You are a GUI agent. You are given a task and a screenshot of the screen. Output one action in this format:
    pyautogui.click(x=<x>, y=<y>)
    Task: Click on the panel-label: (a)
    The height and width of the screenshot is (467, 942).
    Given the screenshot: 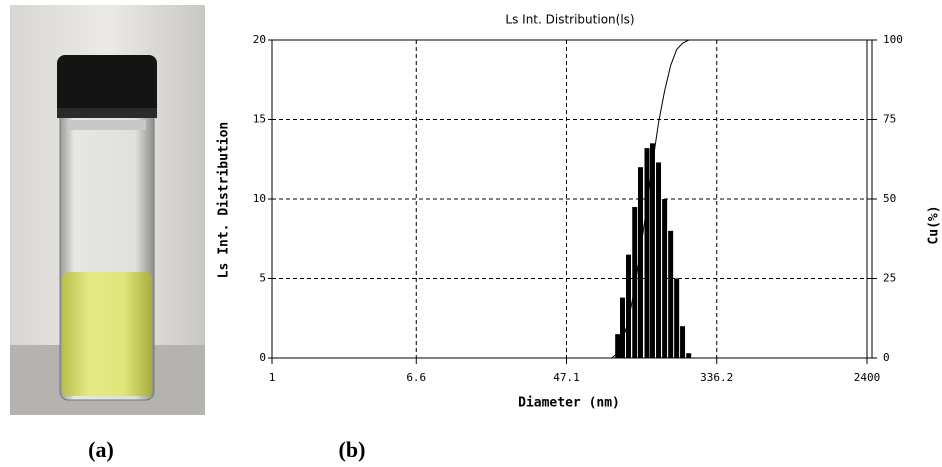 What is the action you would take?
    pyautogui.click(x=101, y=449)
    